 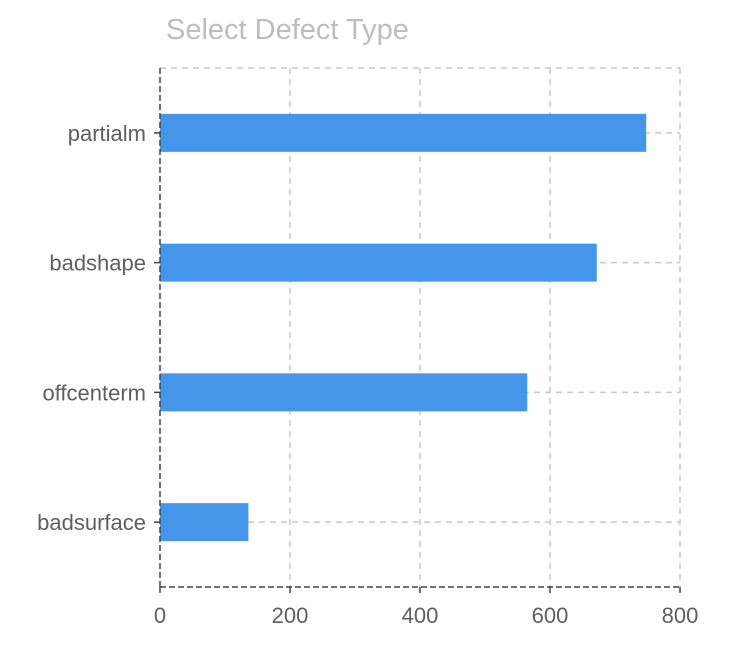 I want to click on x-tick-label: 400, so click(x=420, y=615).